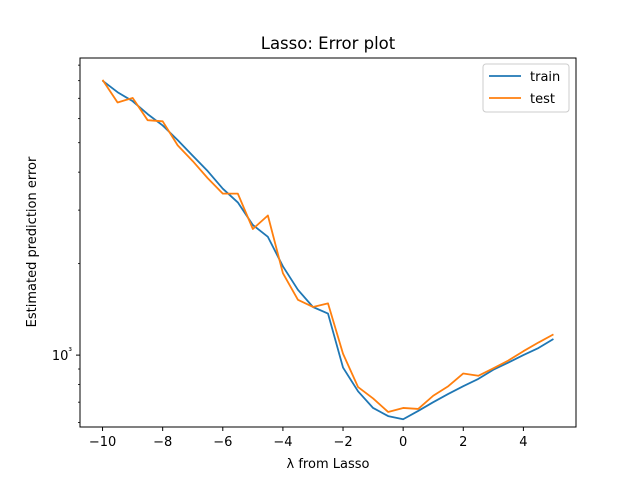  Describe the element at coordinates (328, 464) in the screenshot. I see `x-axis-label: λ from Lasso` at that location.